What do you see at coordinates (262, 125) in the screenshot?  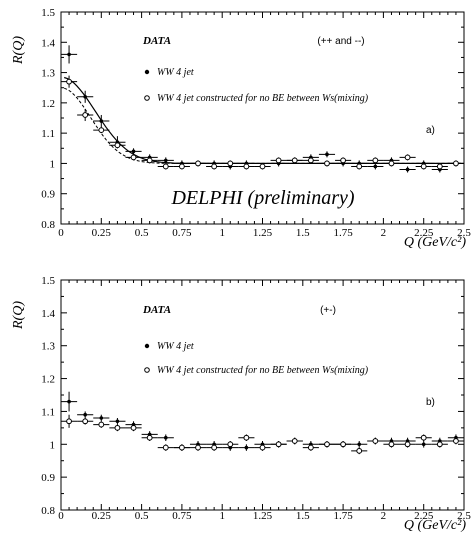 I see `fit-curve-dashed` at bounding box center [262, 125].